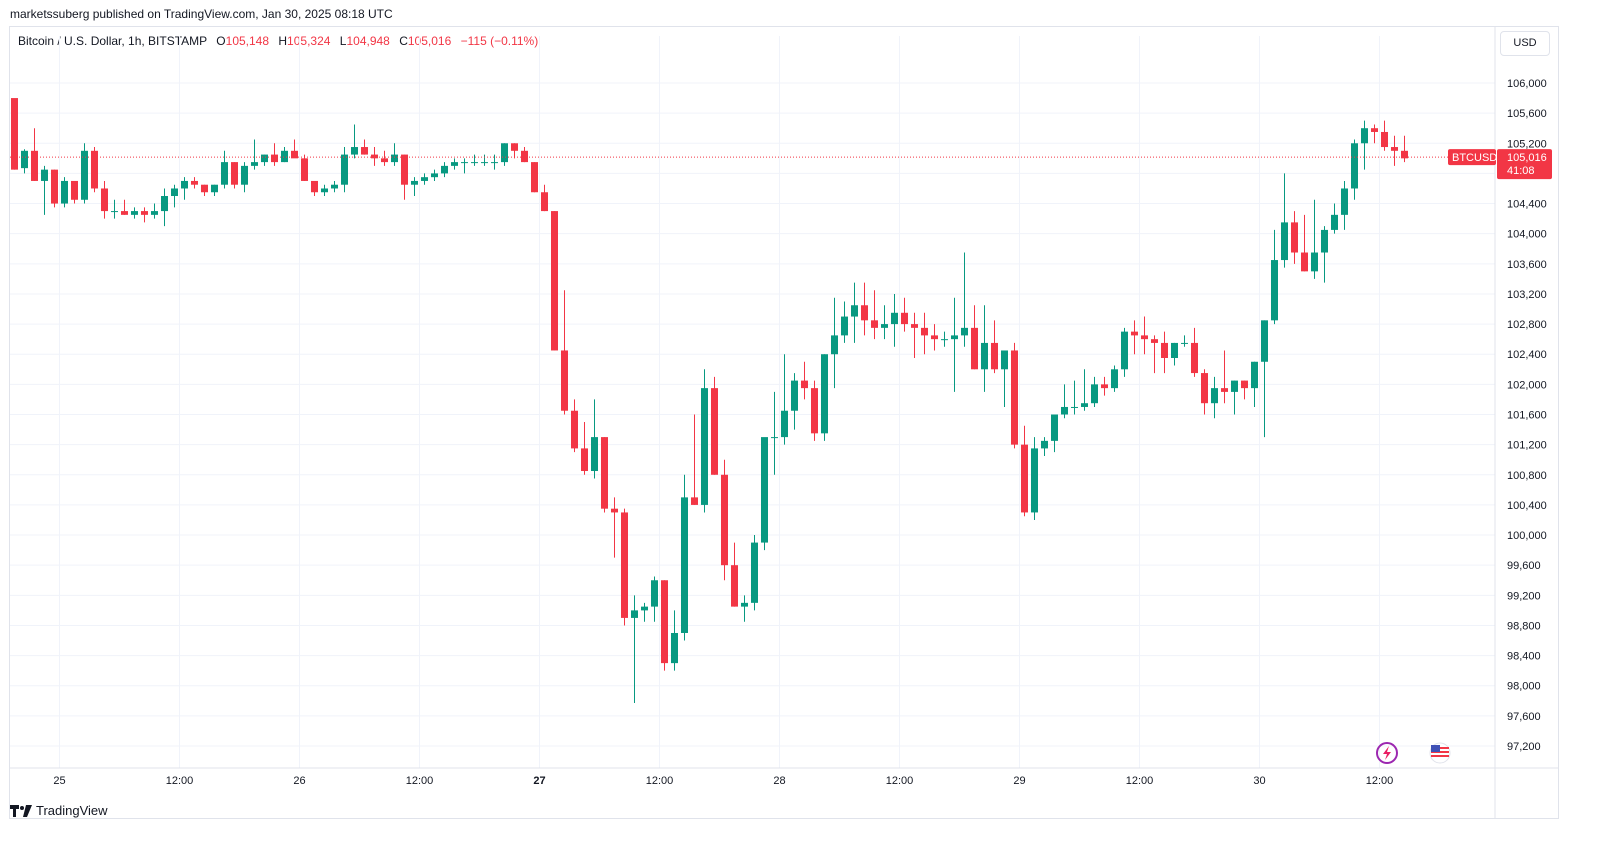 The image size is (1607, 849). What do you see at coordinates (72, 810) in the screenshot?
I see `brand-label: TradingView` at bounding box center [72, 810].